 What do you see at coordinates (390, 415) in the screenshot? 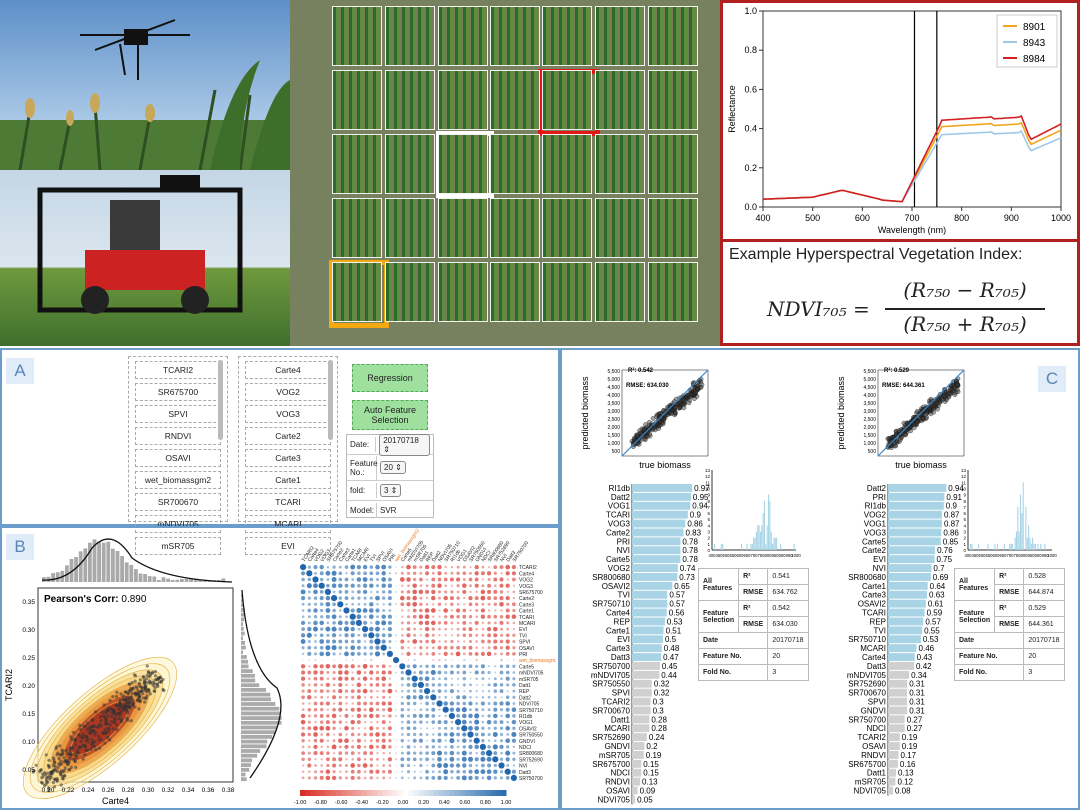
I see `auto-feature-selection-button: Auto Feature Selection` at bounding box center [390, 415].